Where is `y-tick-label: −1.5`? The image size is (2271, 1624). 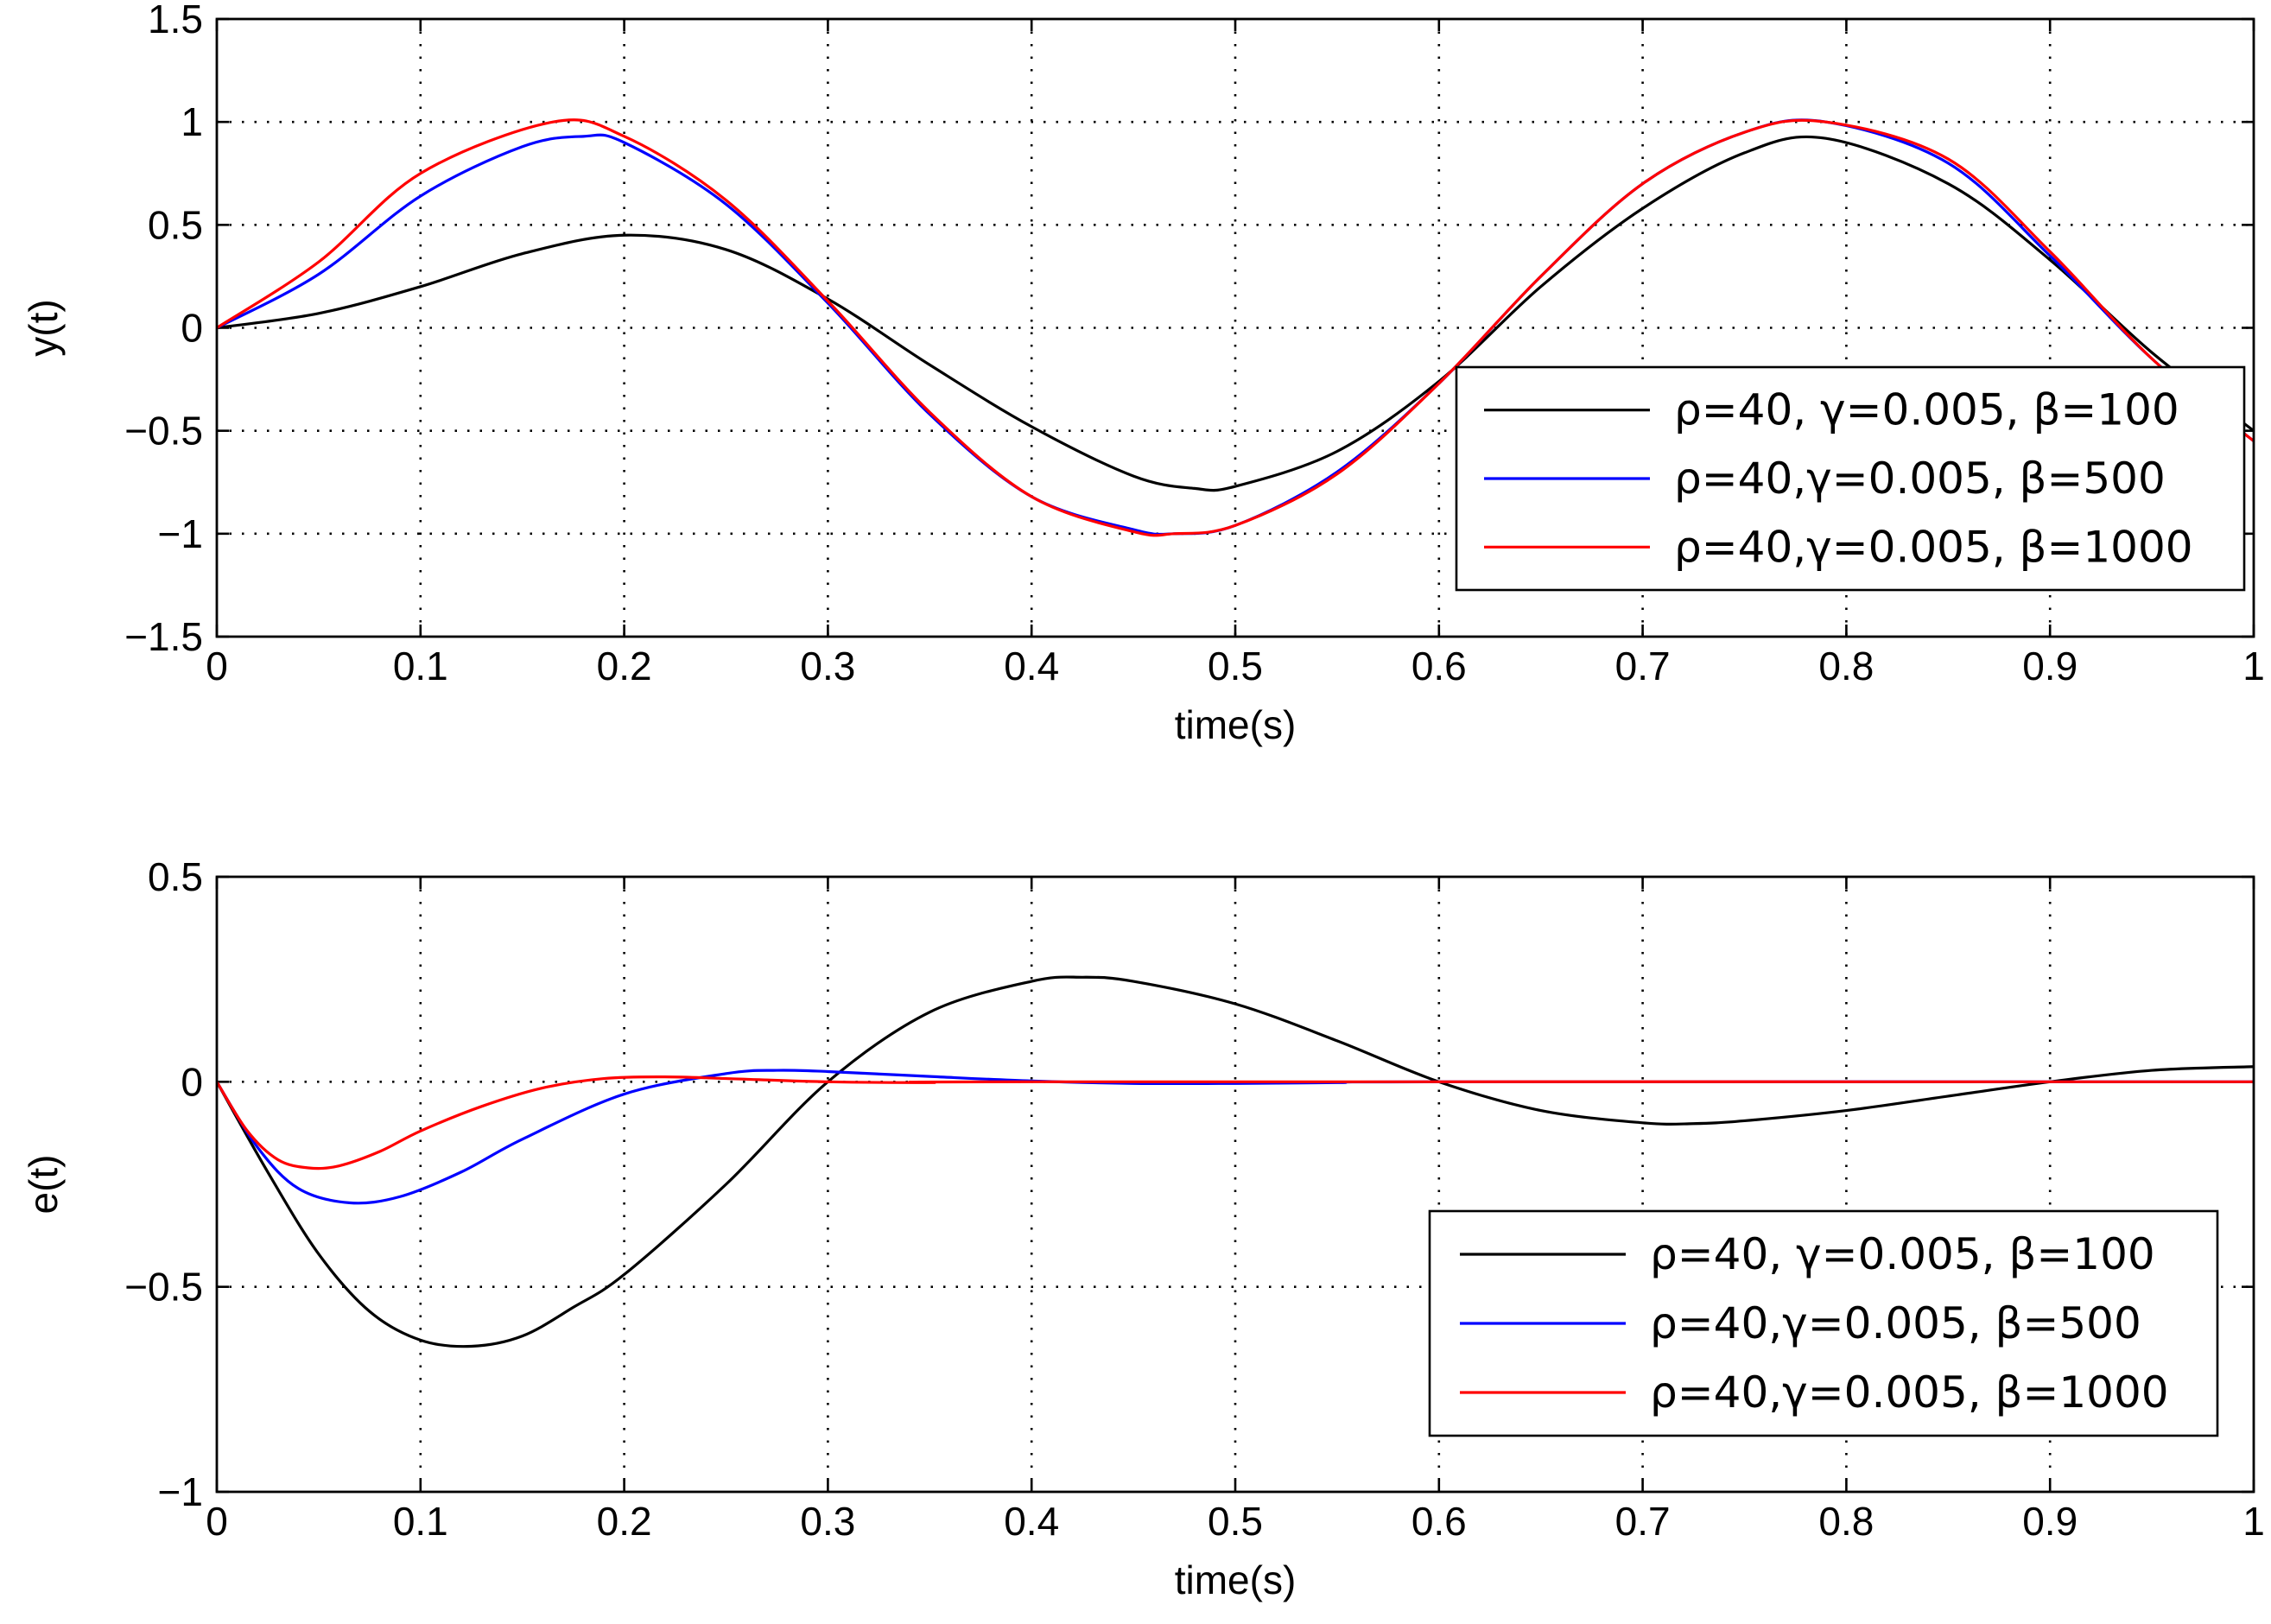
y-tick-label: −1.5 is located at coordinates (164, 636).